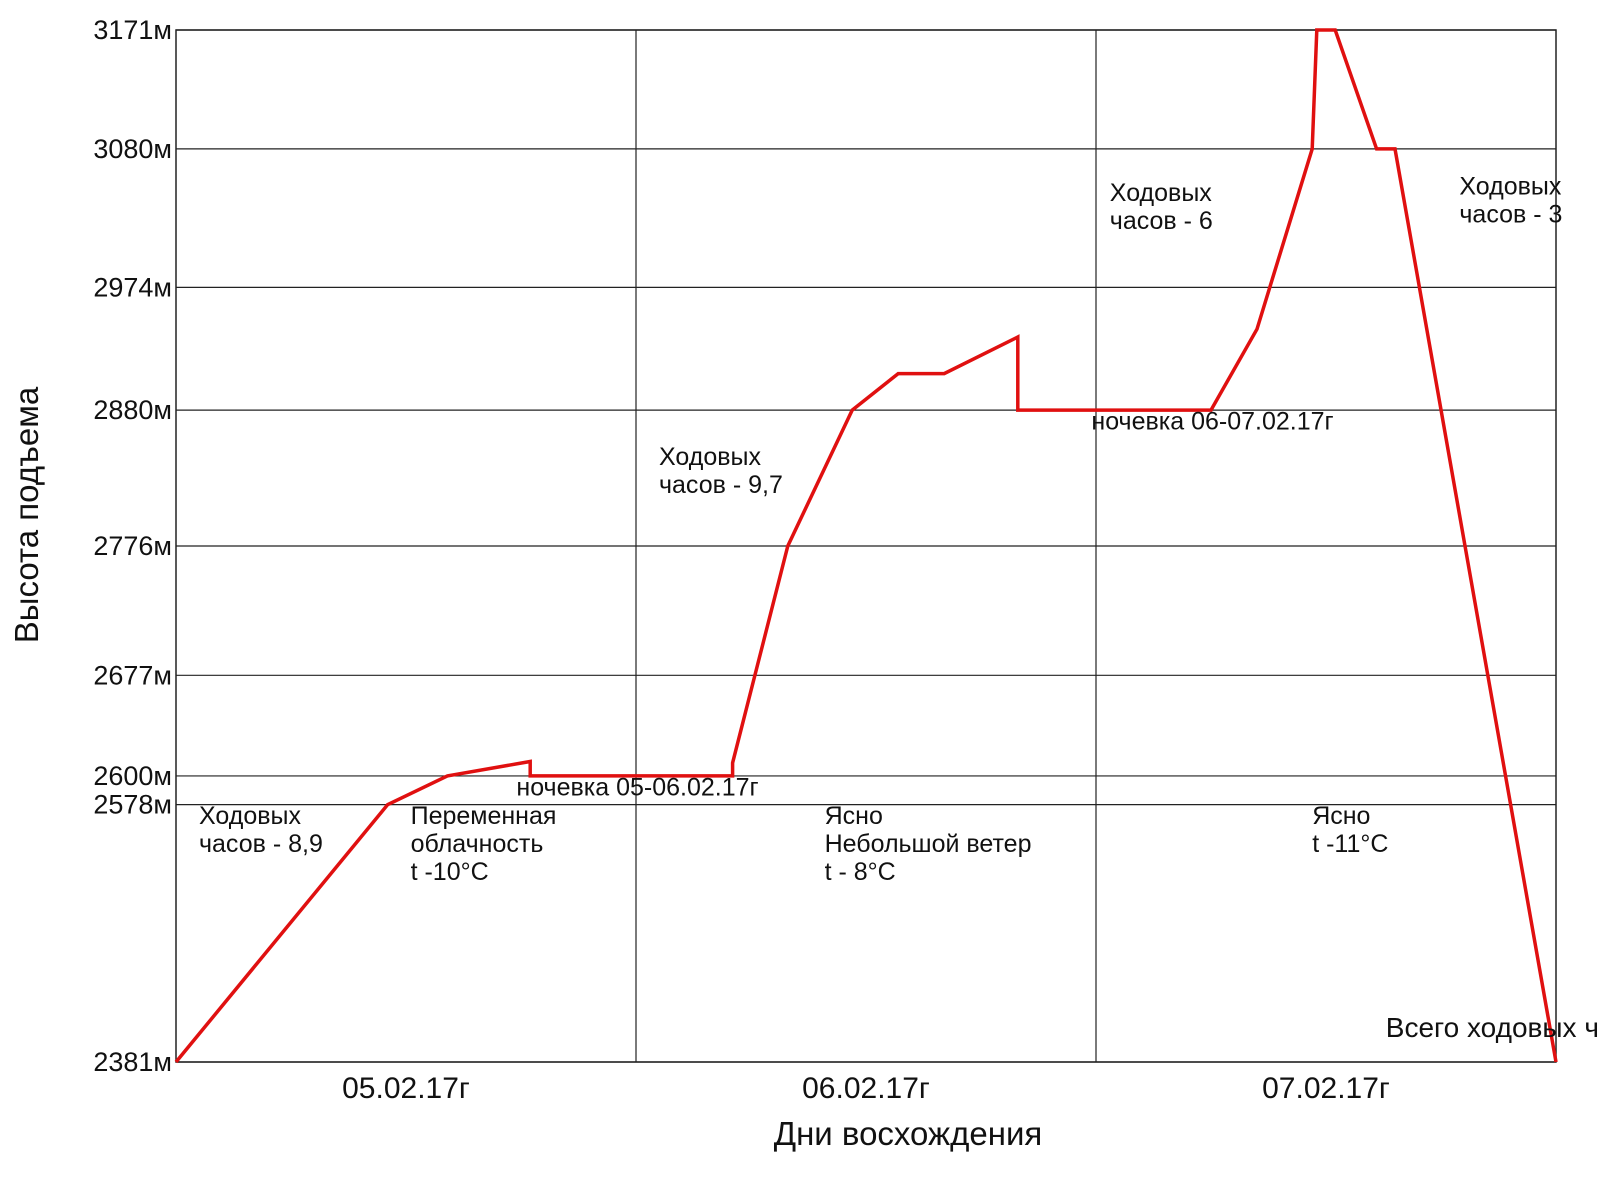 The width and height of the screenshot is (1600, 1177). Describe the element at coordinates (477, 844) in the screenshot. I see `annotation-line: облачность` at that location.